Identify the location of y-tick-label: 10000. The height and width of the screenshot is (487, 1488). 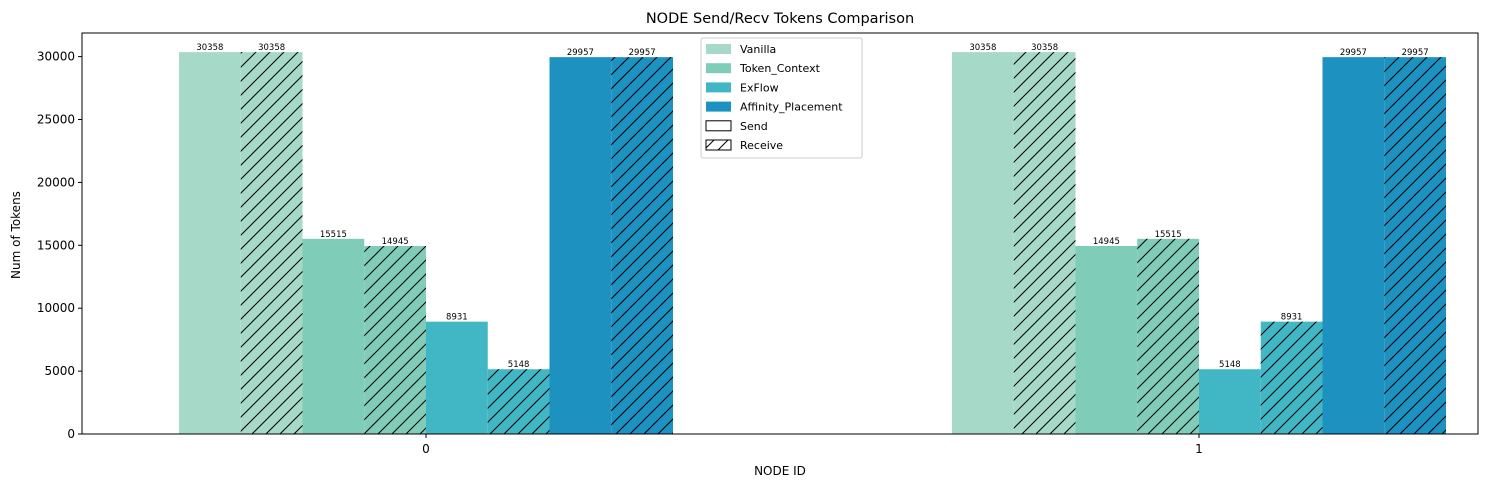
(56, 308).